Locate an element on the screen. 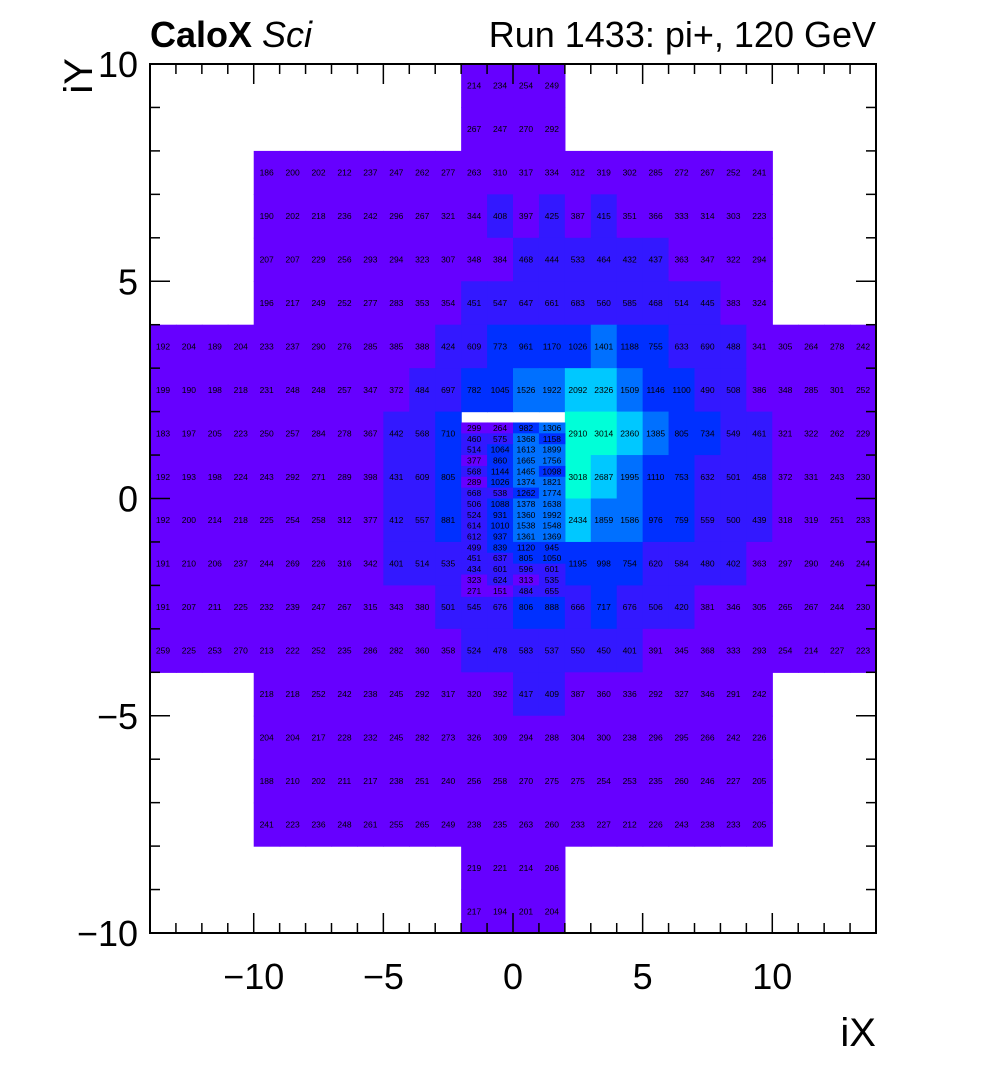 The height and width of the screenshot is (1072, 996). cell-value-label: 2360 is located at coordinates (629, 433).